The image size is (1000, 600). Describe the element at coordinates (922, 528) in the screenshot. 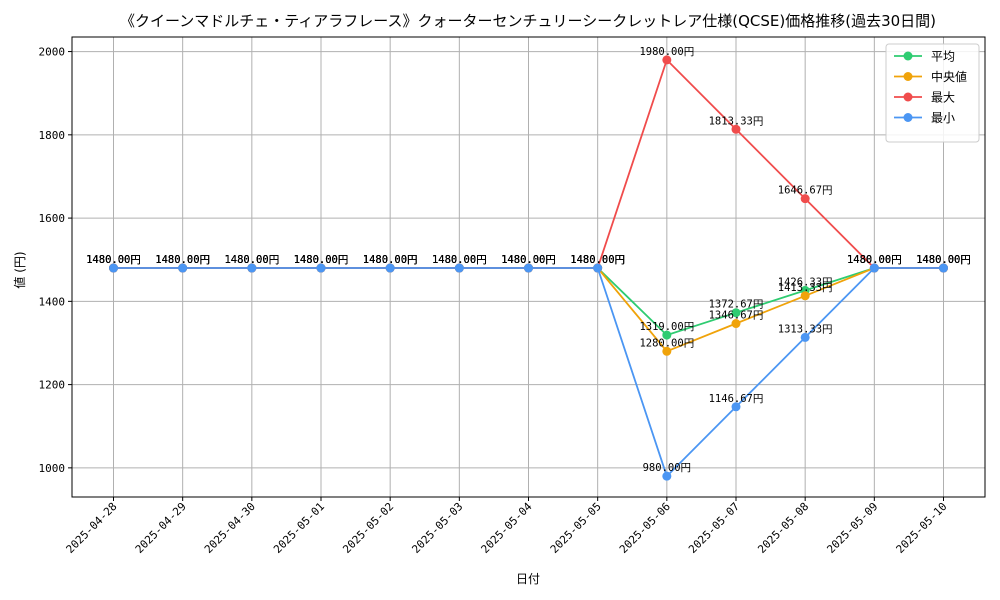

I see `x-tick-label: 2025-05-10` at that location.